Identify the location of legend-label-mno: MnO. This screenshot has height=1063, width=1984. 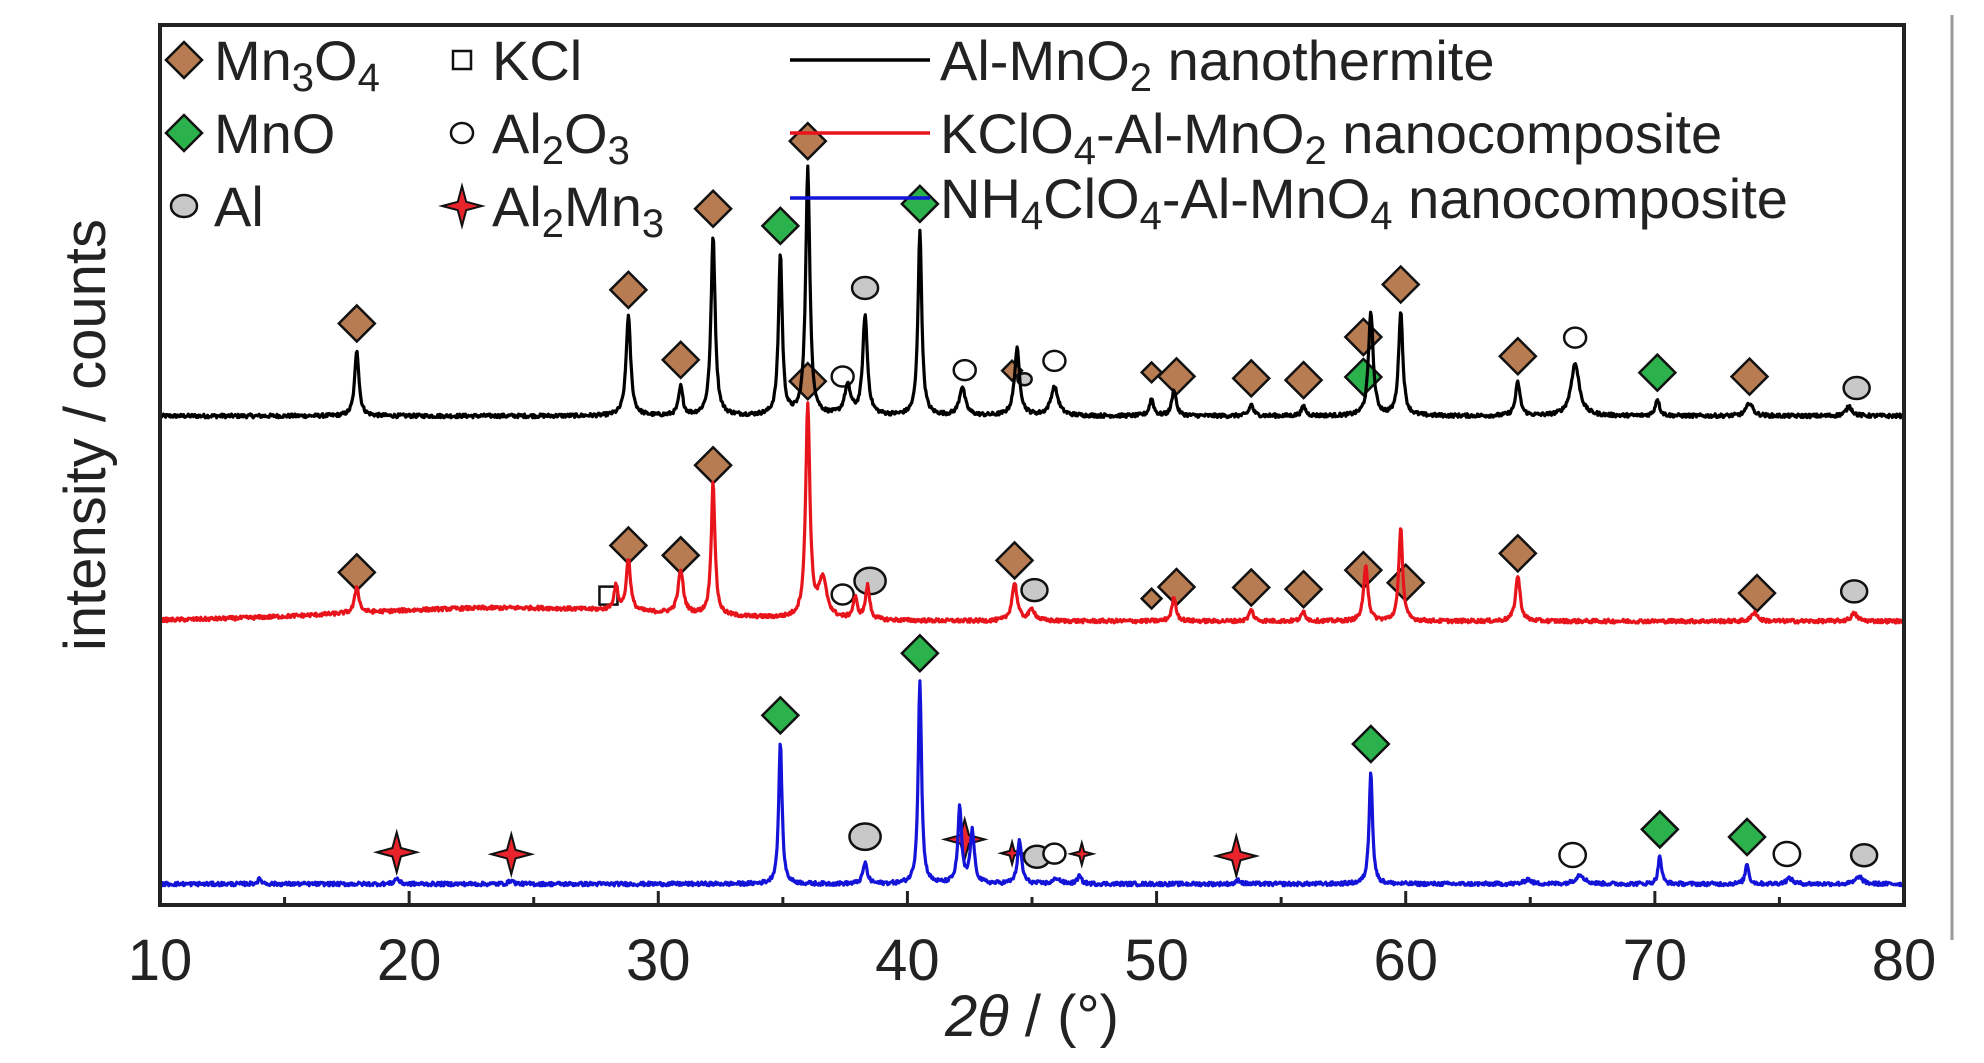
(274, 133).